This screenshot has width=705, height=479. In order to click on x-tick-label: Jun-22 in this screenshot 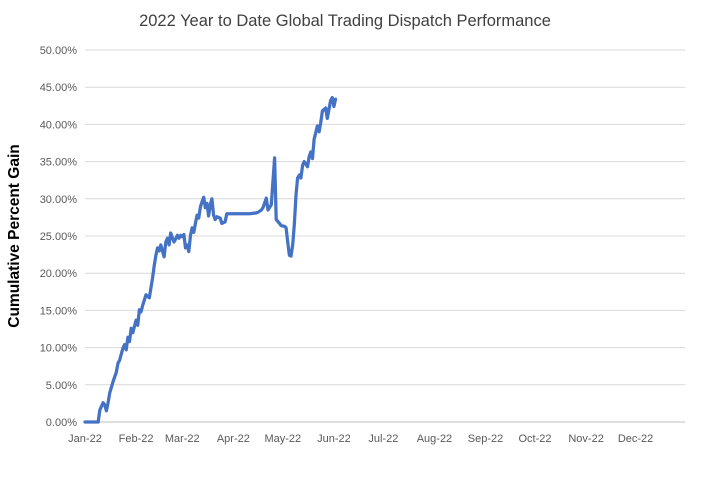, I will do `click(334, 439)`.